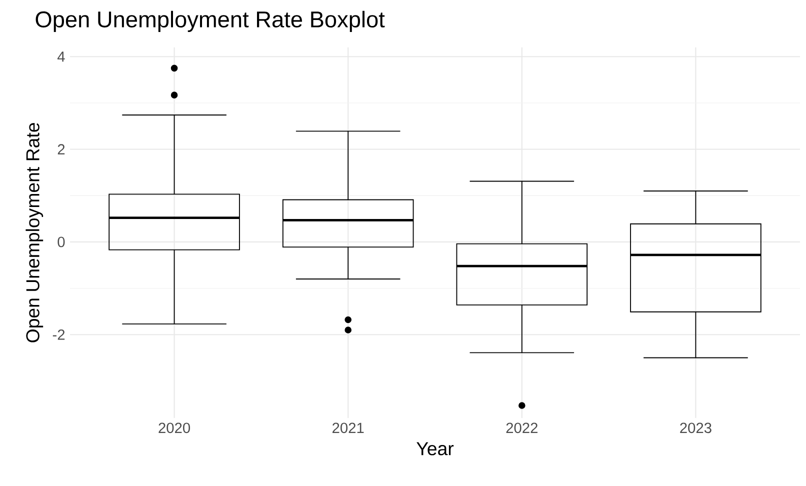  Describe the element at coordinates (58, 335) in the screenshot. I see `y-tick-label: -2` at that location.